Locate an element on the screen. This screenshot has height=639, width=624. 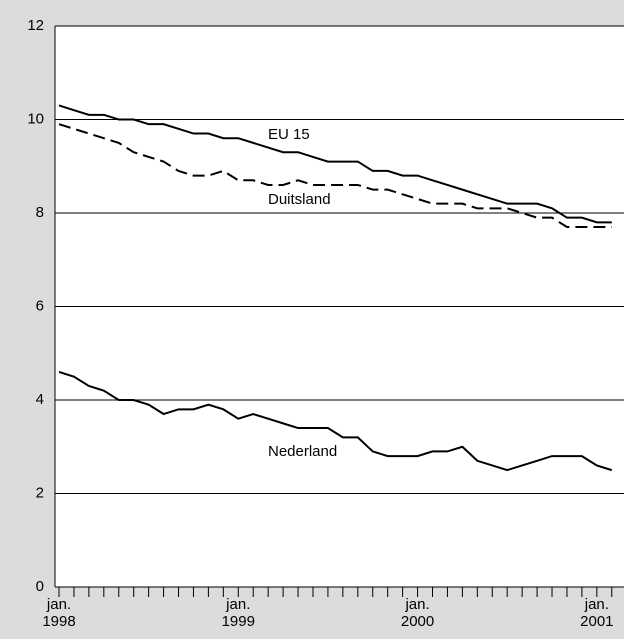
x-tick-label: jan. 1998 is located at coordinates (58, 613).